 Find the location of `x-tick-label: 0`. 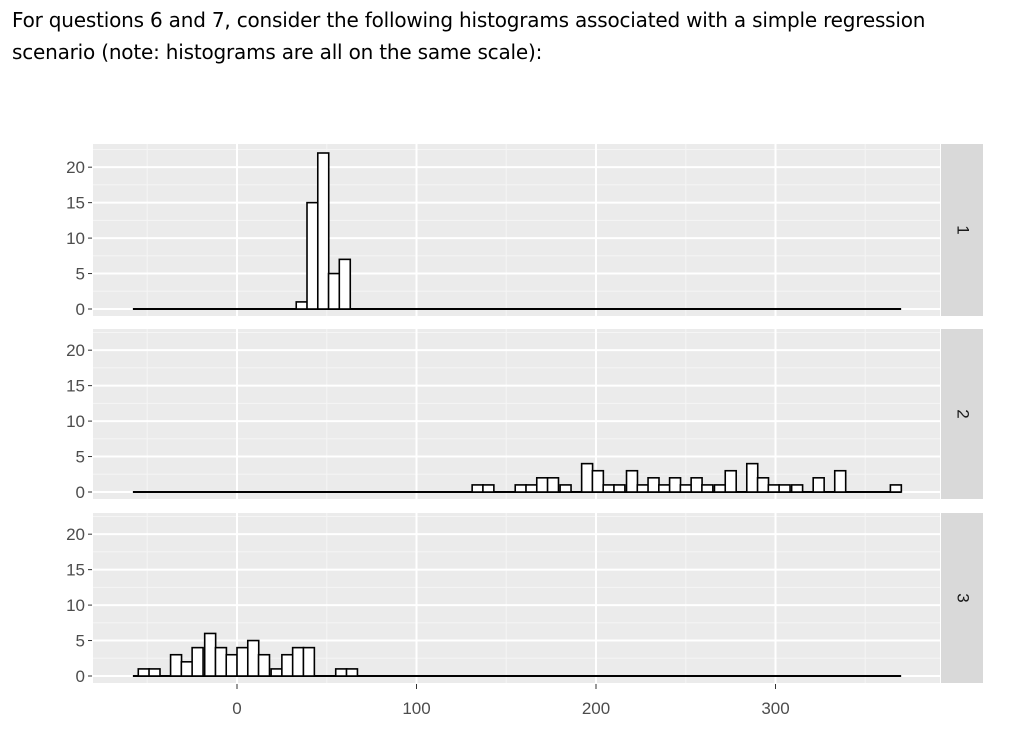

x-tick-label: 0 is located at coordinates (236, 708).